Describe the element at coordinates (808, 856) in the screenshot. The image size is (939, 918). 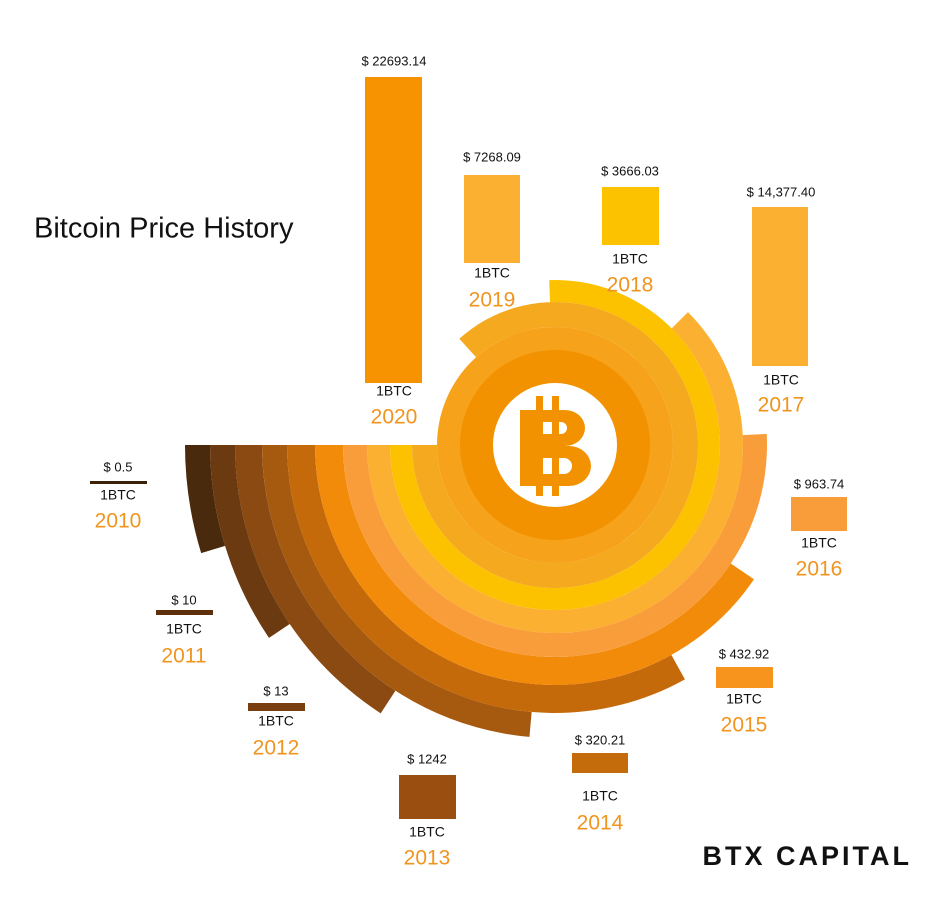
I see `logo: BTX CAPITAL` at that location.